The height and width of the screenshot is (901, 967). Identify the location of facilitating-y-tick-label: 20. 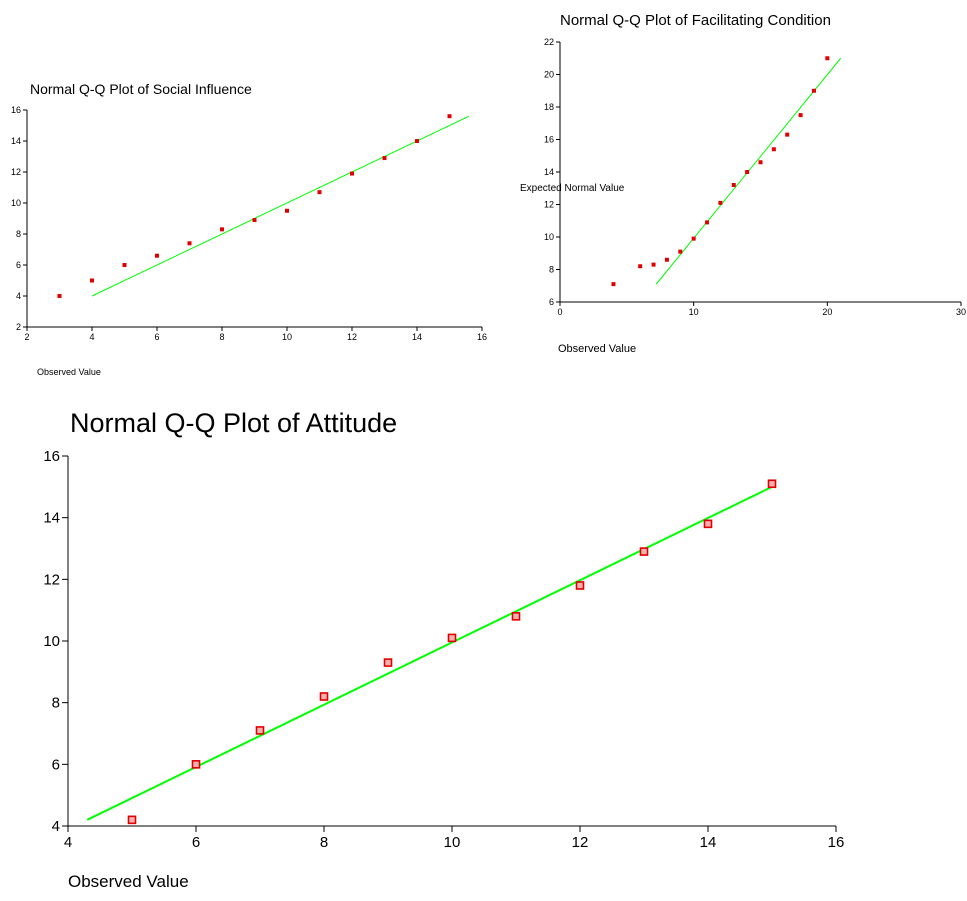
(549, 75).